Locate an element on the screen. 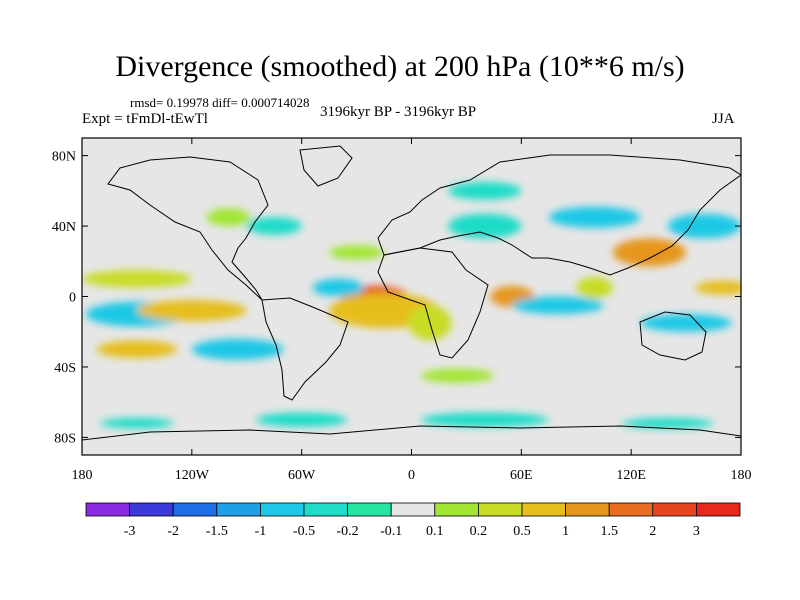 The image size is (800, 600). x-tick-label-3: 0 is located at coordinates (411, 475).